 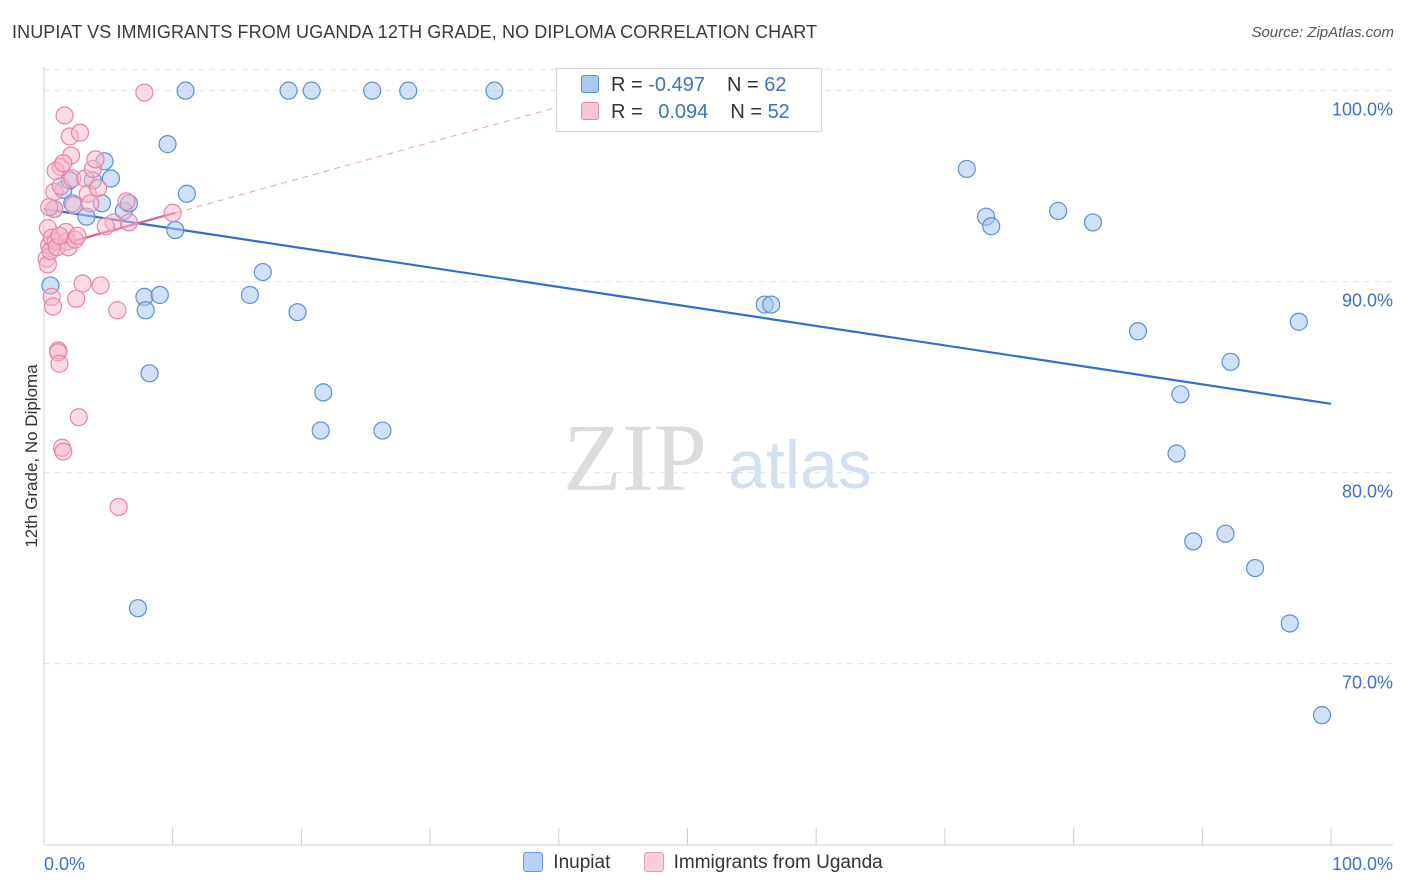 I want to click on series-legend: Inupiat Immigrants from Uganda, so click(x=703, y=863).